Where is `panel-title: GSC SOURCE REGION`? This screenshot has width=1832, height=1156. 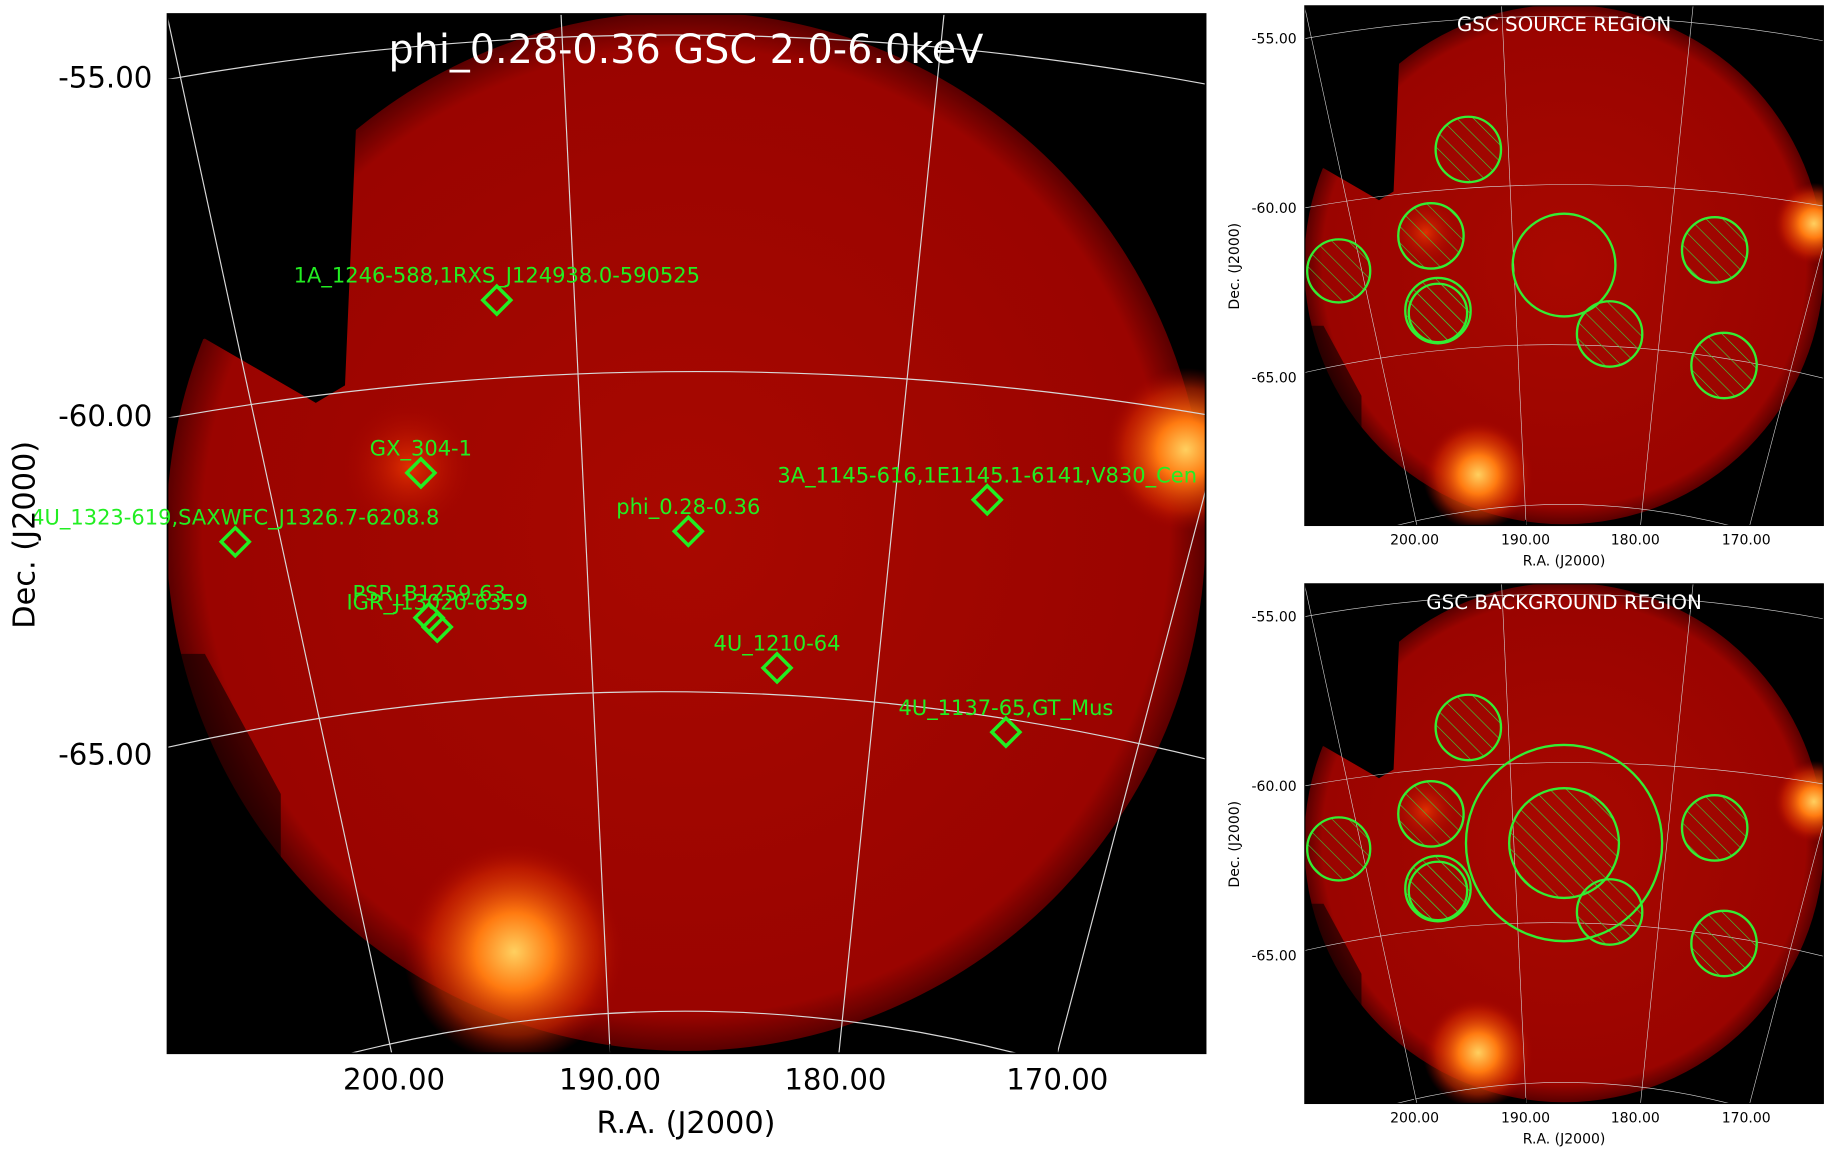
panel-title: GSC SOURCE REGION is located at coordinates (1564, 24).